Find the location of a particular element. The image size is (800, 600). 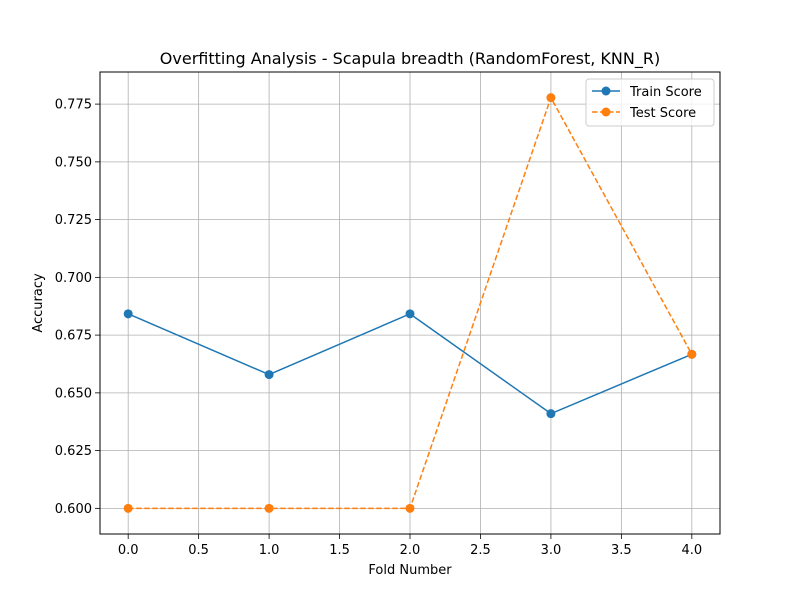

legend-train-label: Train Score is located at coordinates (665, 92).